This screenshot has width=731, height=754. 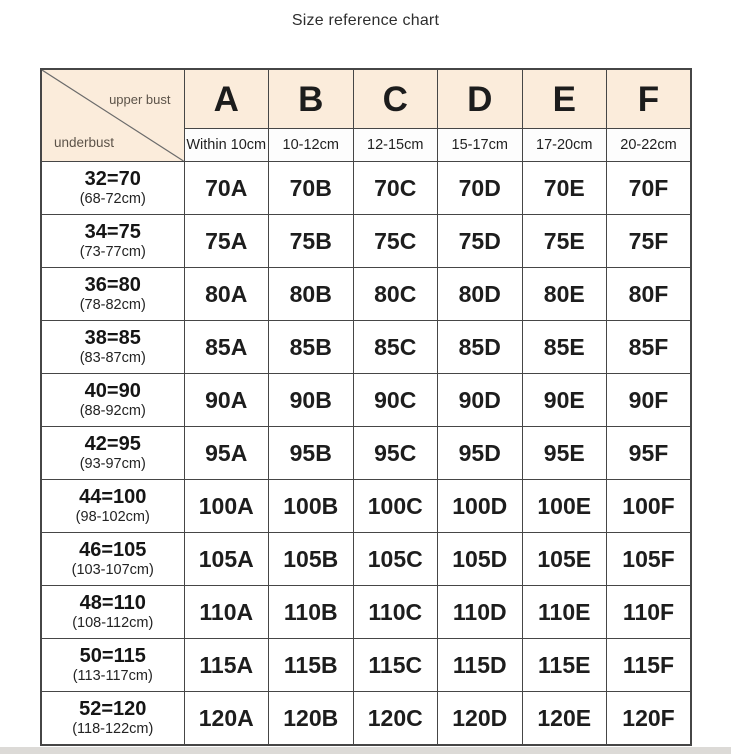 I want to click on corner-header-cell: upper bust underbust, so click(x=112, y=115).